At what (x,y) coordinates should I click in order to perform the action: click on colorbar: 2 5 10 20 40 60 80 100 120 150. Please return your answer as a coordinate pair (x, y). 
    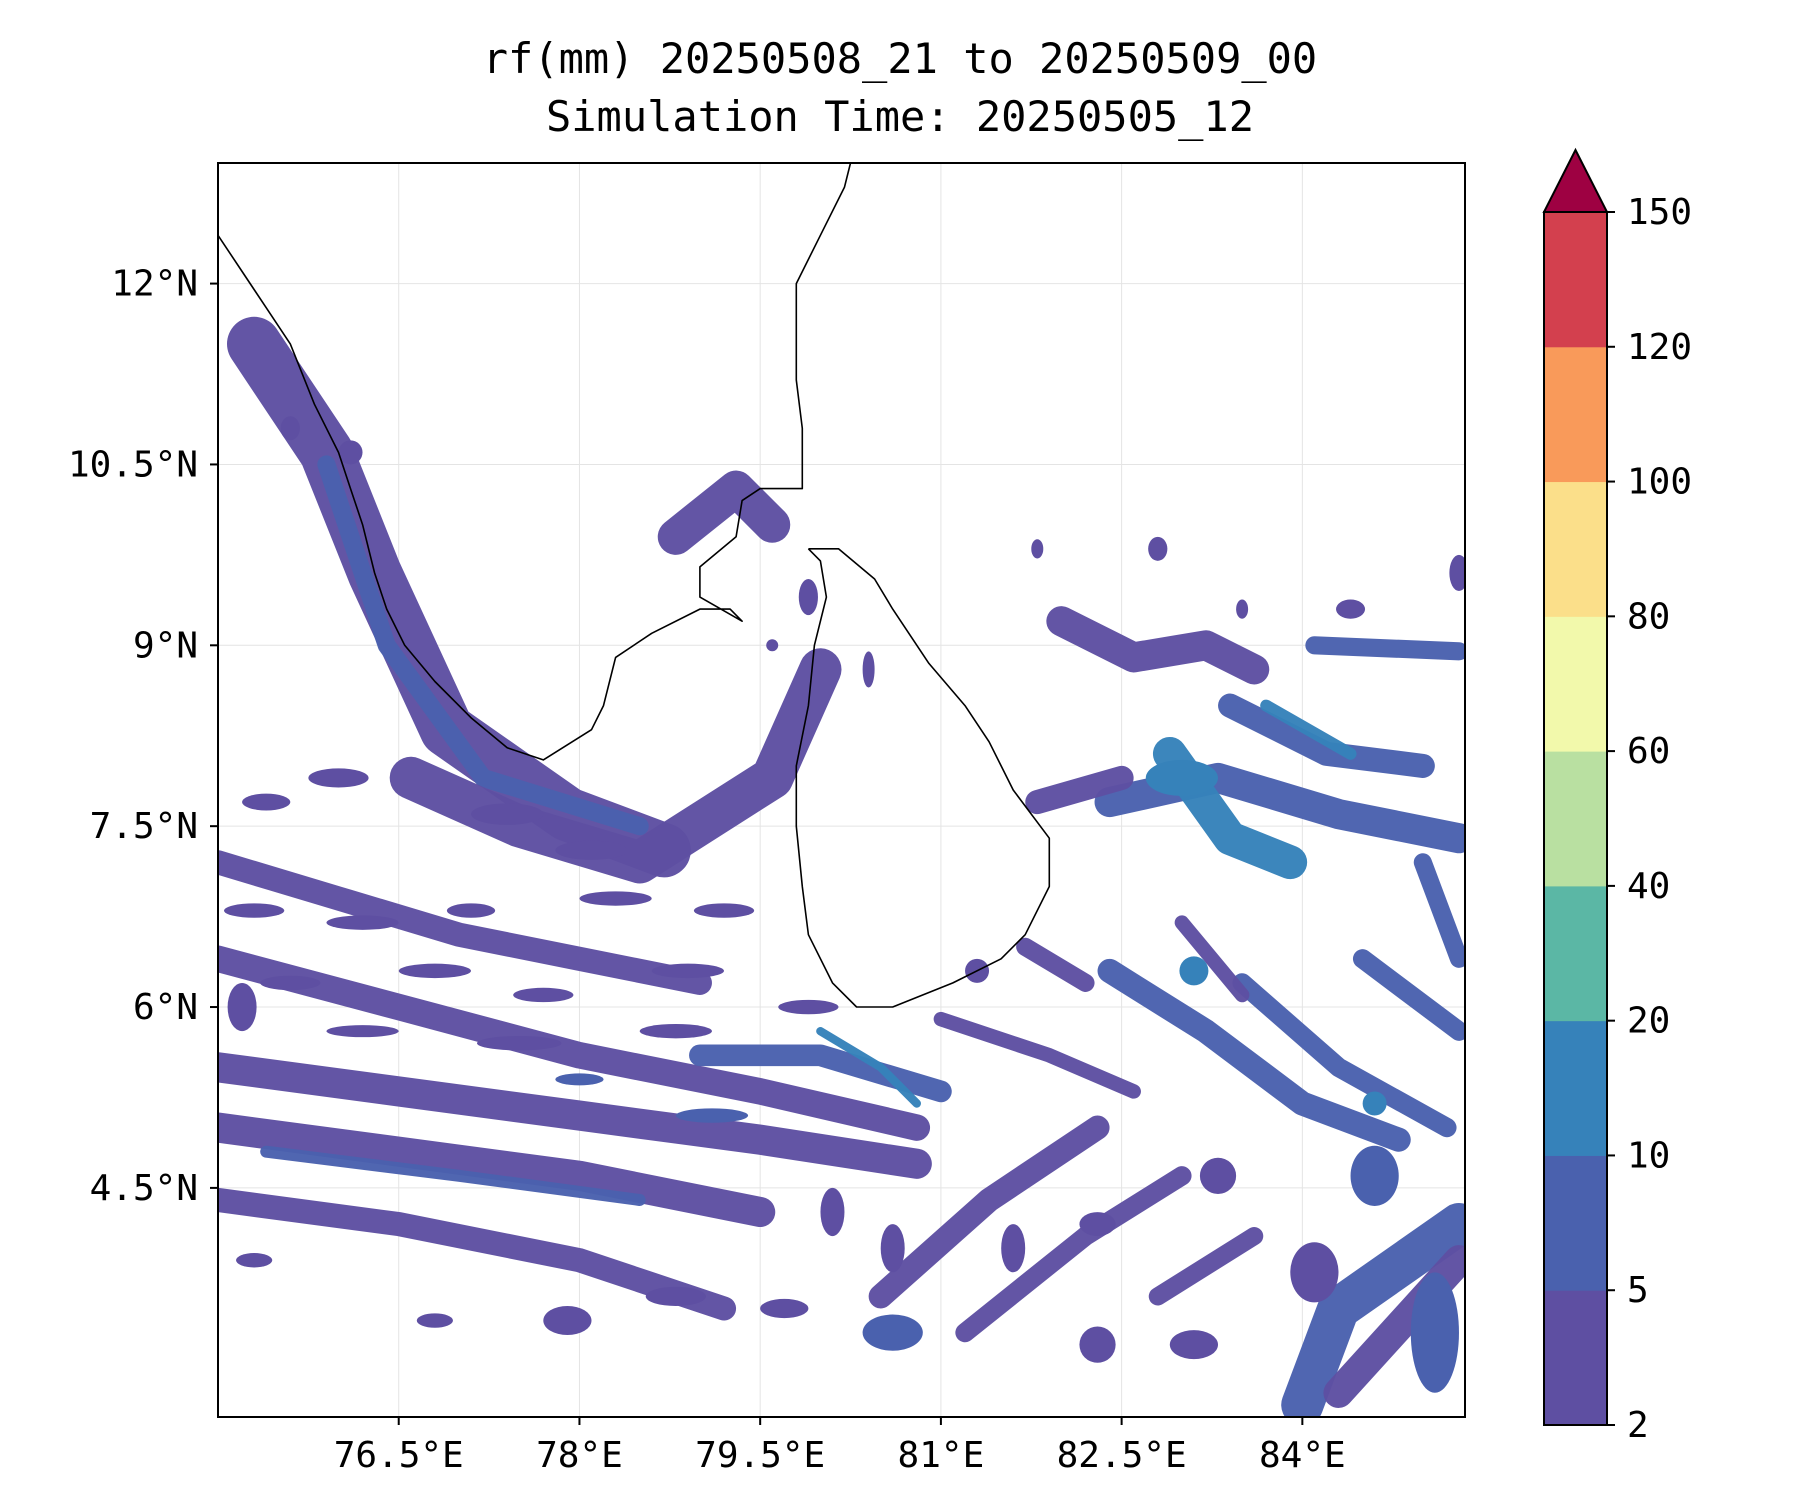
    Looking at the image, I should click on (1617, 796).